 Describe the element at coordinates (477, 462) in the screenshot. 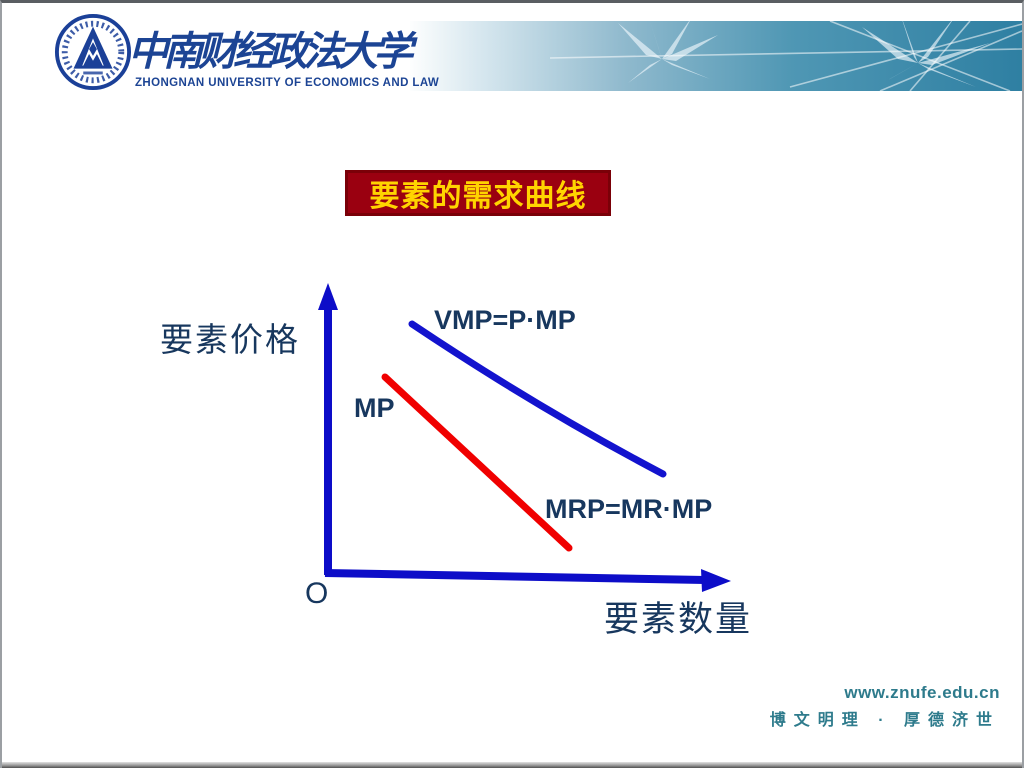

I see `mrp-curve` at that location.